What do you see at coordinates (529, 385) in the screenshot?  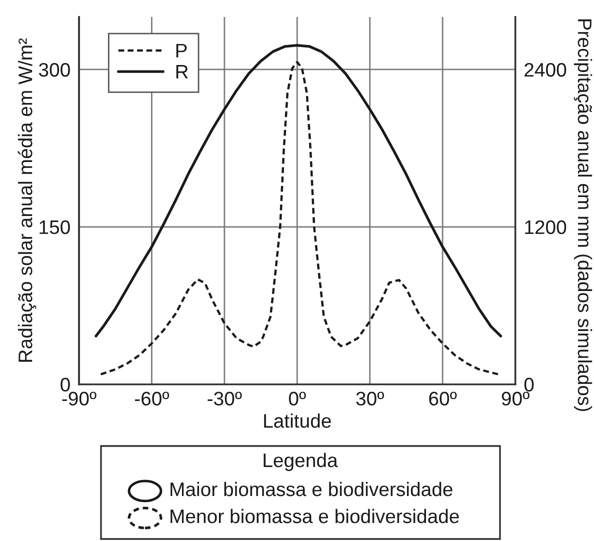 I see `y2-tick-label: 0` at bounding box center [529, 385].